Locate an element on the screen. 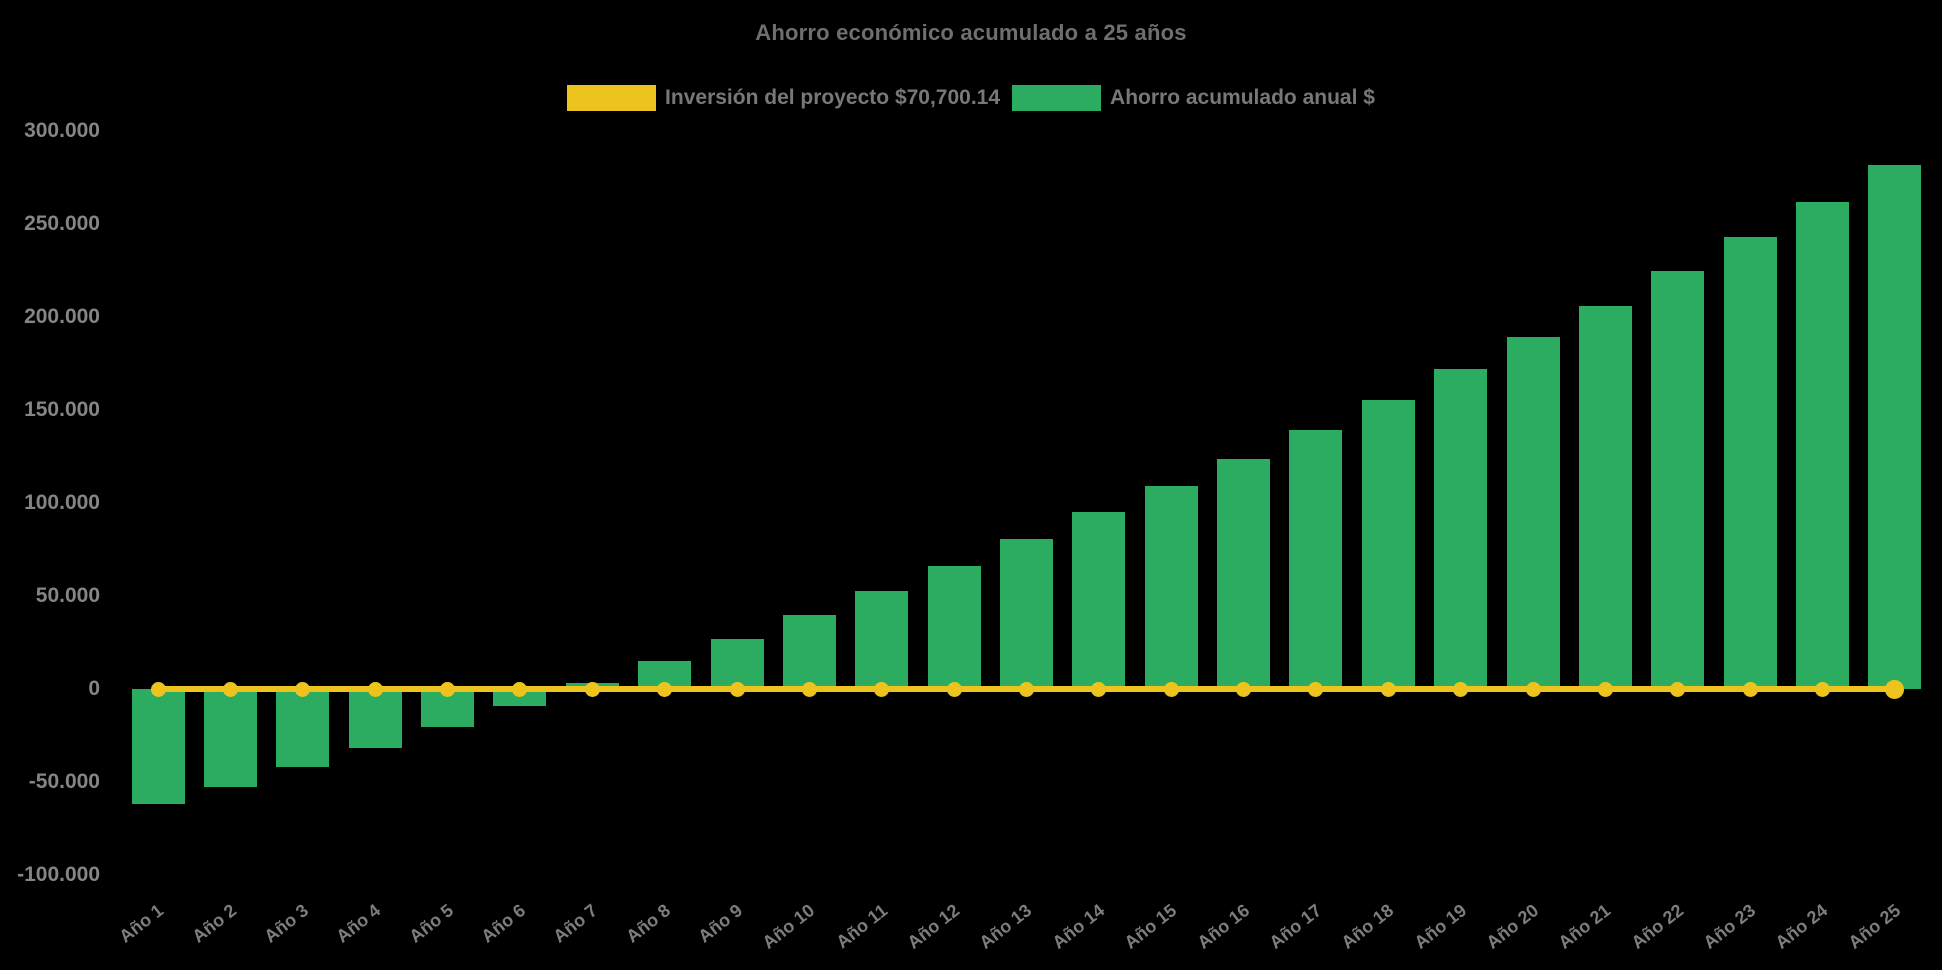  bar-año-13 is located at coordinates (1026, 614).